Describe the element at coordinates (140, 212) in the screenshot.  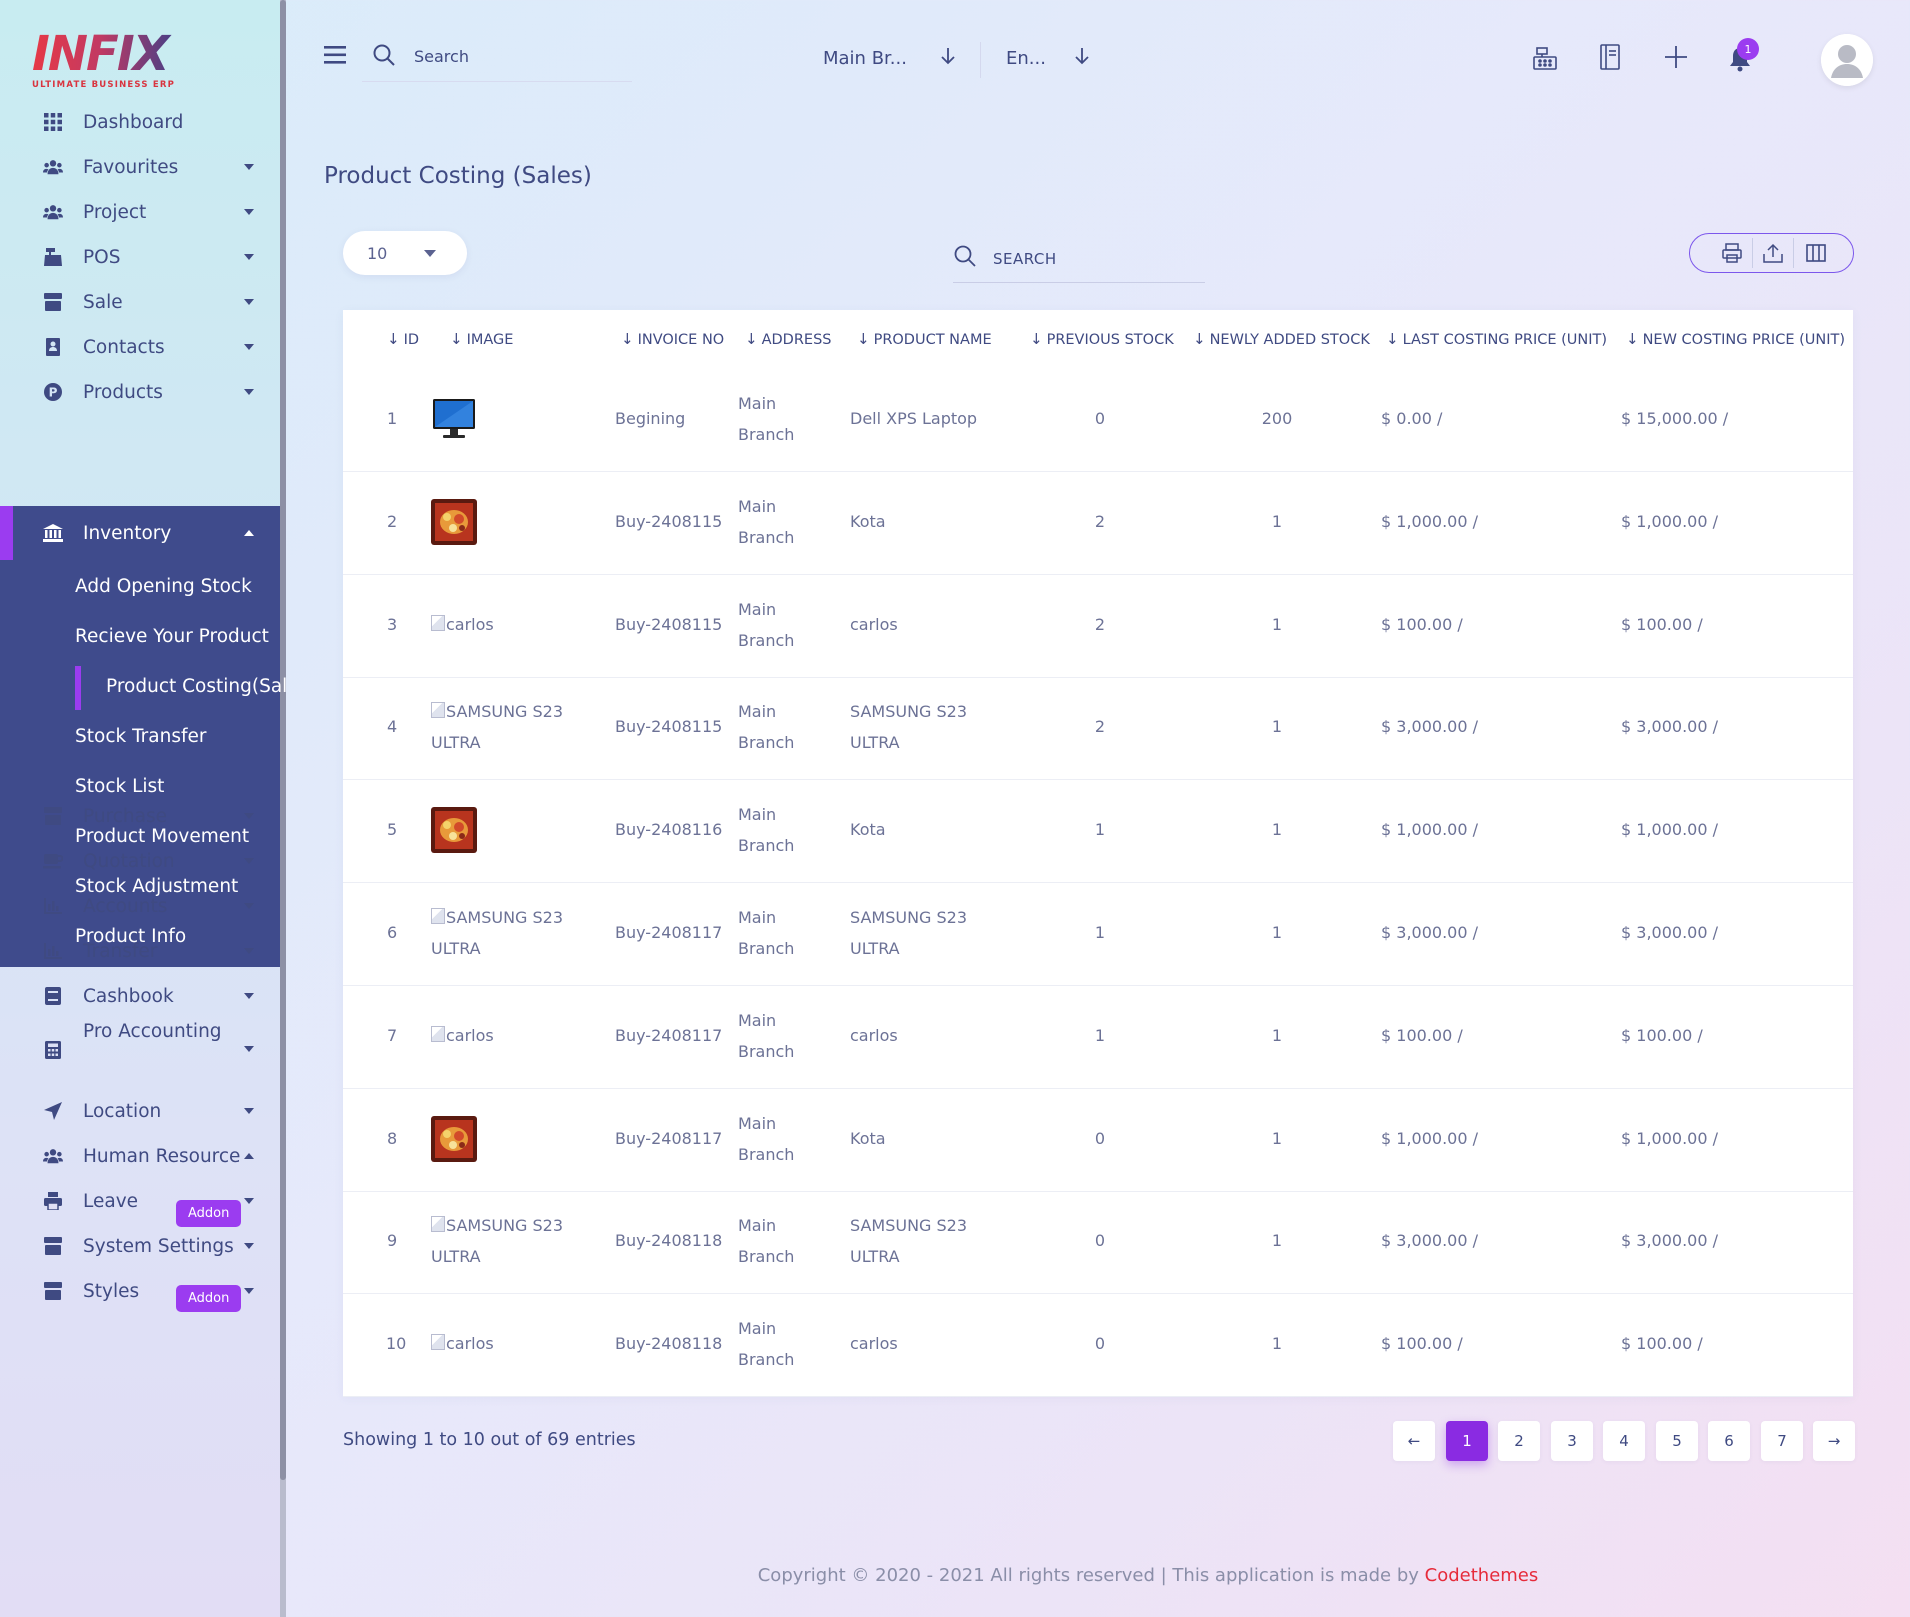
I see `sidebar-item-project: Project` at that location.